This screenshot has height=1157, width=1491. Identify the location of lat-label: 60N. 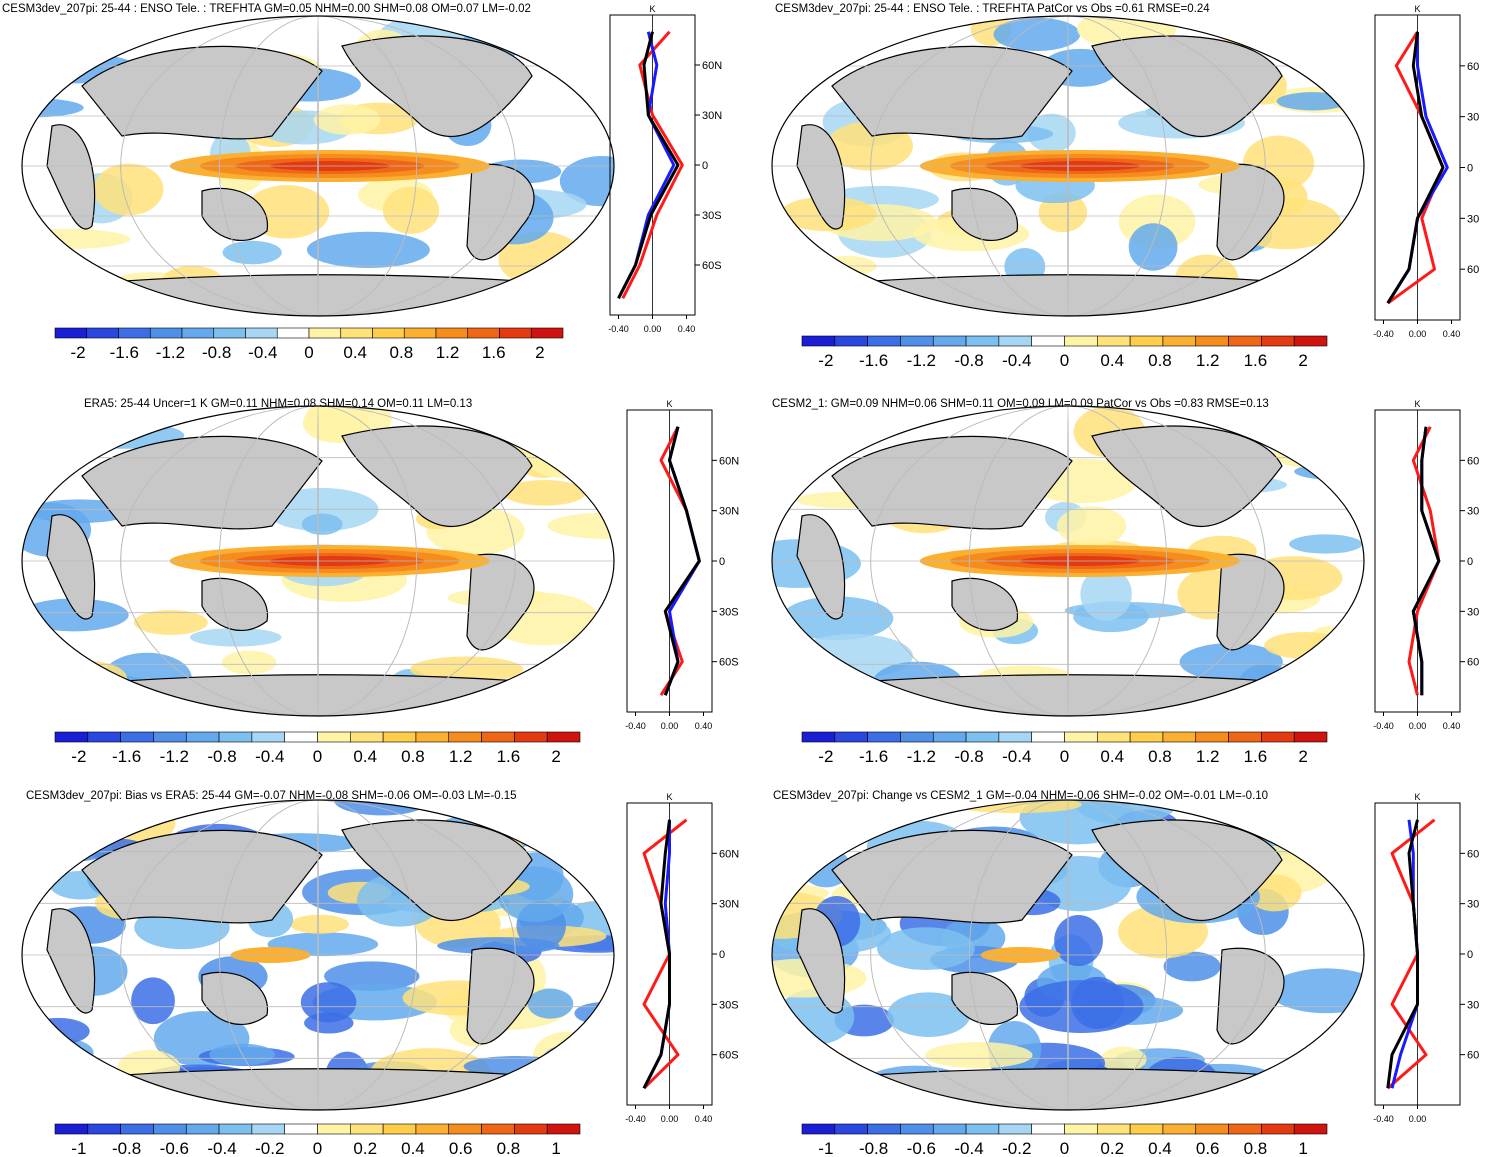
(729, 854).